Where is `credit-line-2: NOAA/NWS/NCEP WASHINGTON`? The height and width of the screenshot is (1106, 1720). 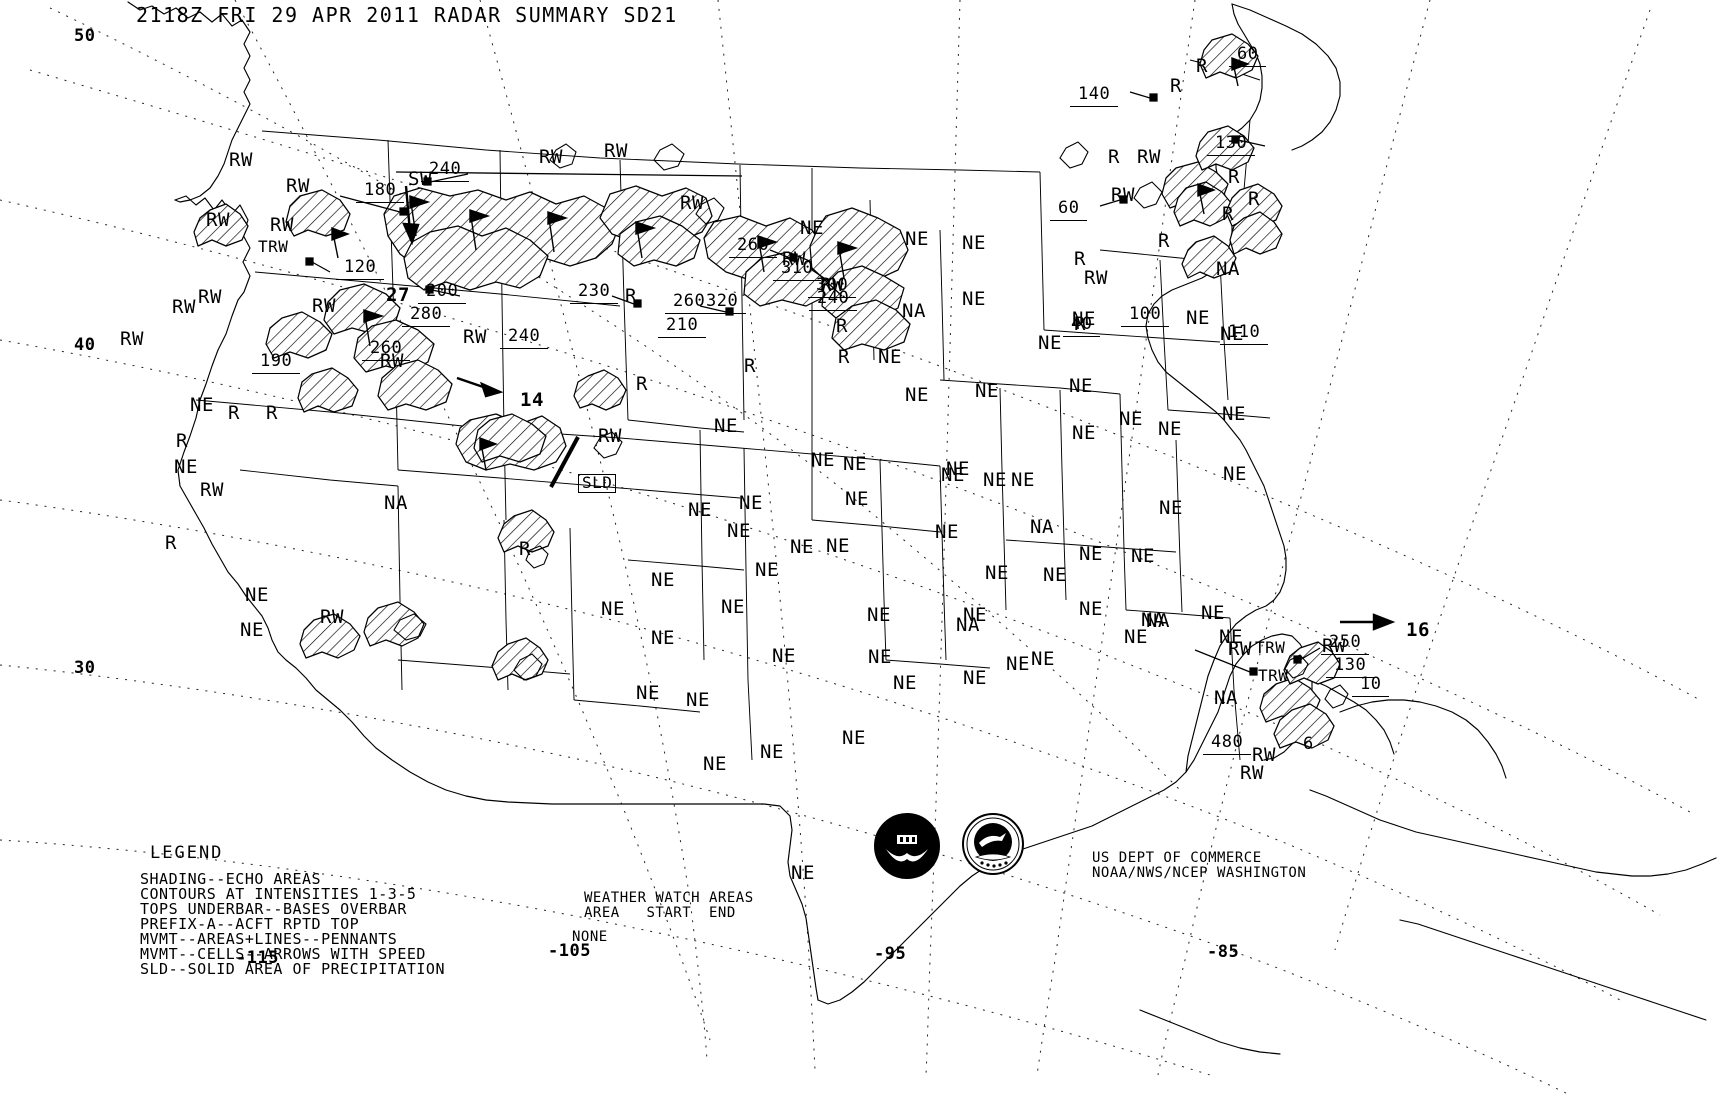
credit-line-2: NOAA/NWS/NCEP WASHINGTON is located at coordinates (1199, 873).